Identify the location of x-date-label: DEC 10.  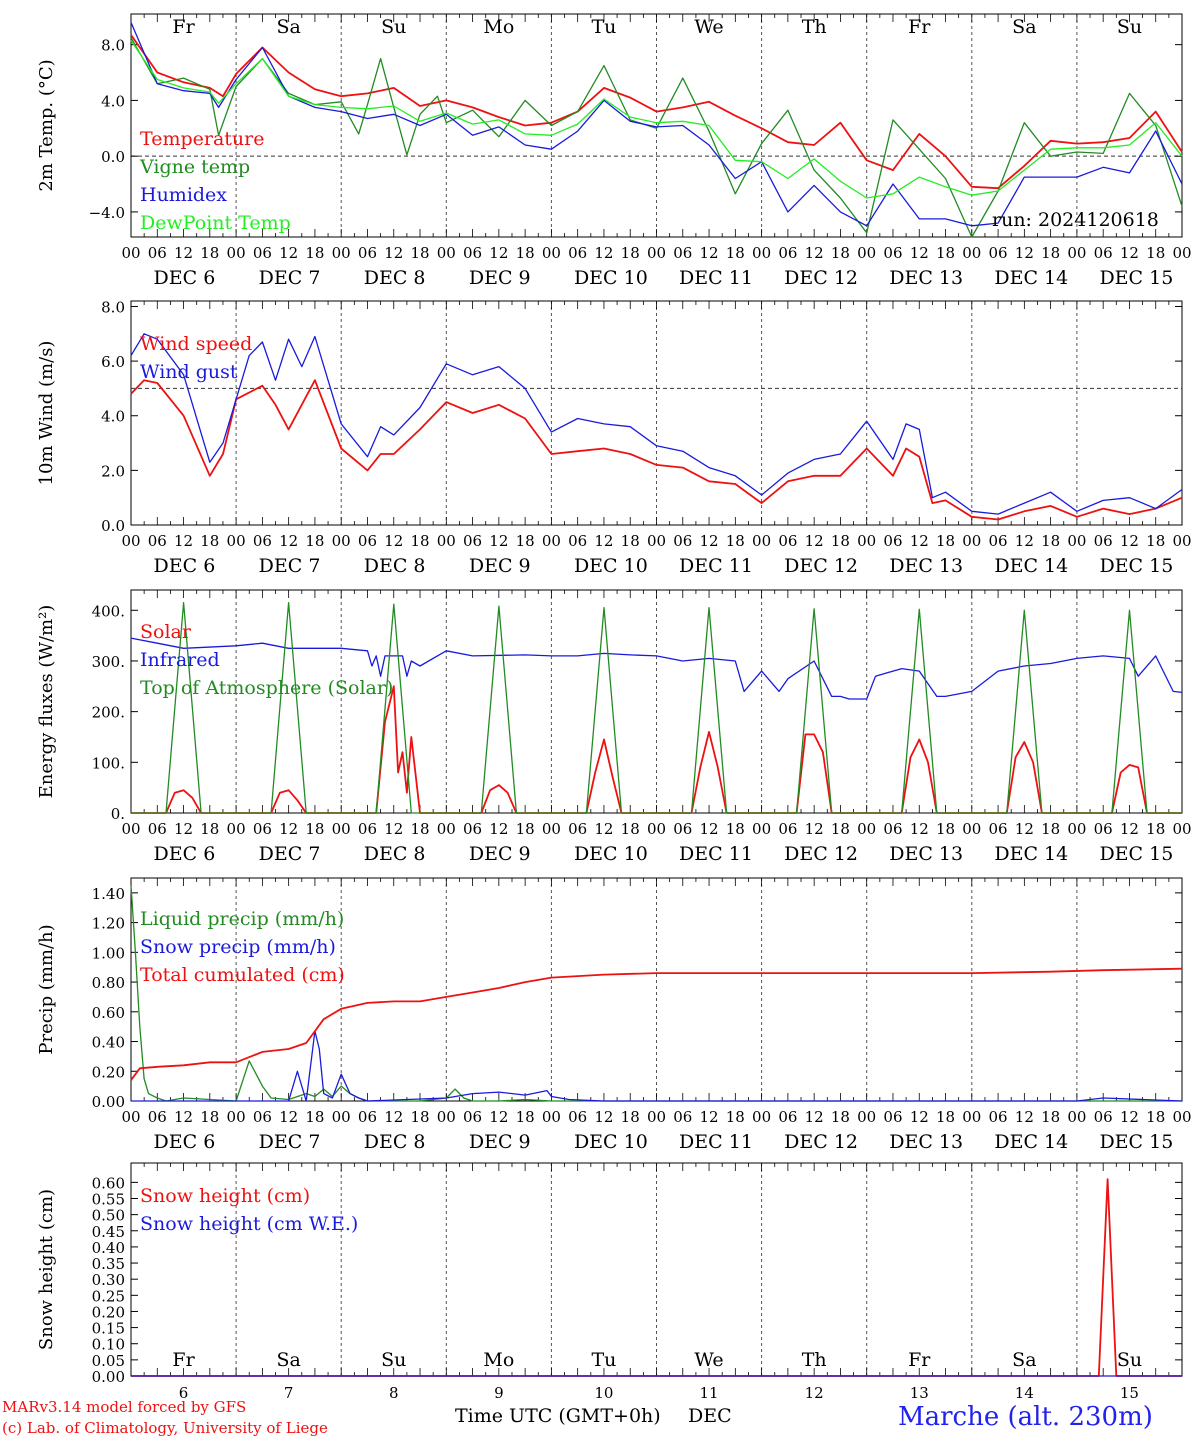
(611, 854).